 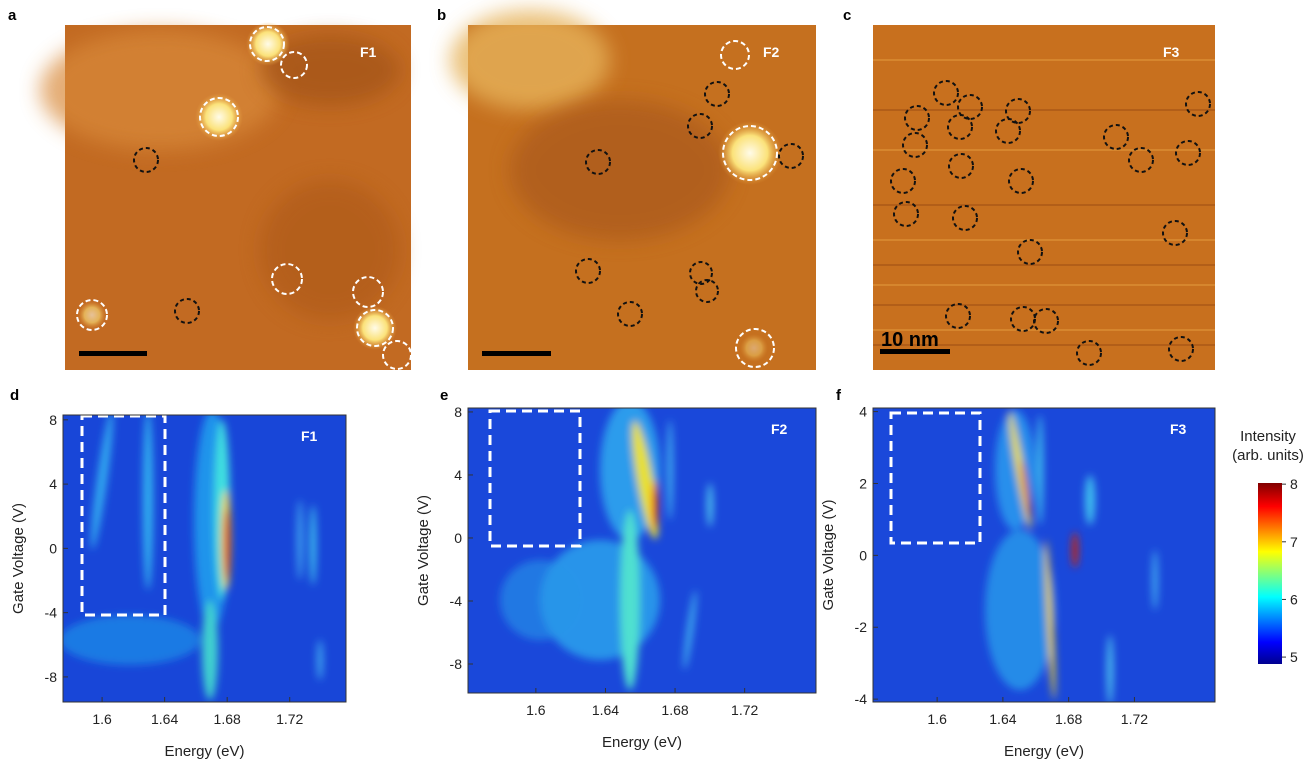 I want to click on panel-tag: F3, so click(x=1178, y=429).